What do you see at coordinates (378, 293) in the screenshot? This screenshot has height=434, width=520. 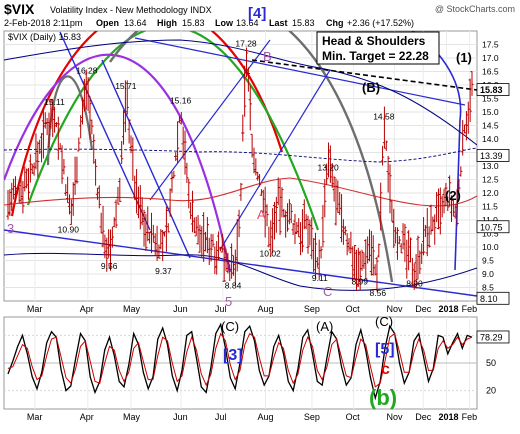 I see `point-label: 8.56` at bounding box center [378, 293].